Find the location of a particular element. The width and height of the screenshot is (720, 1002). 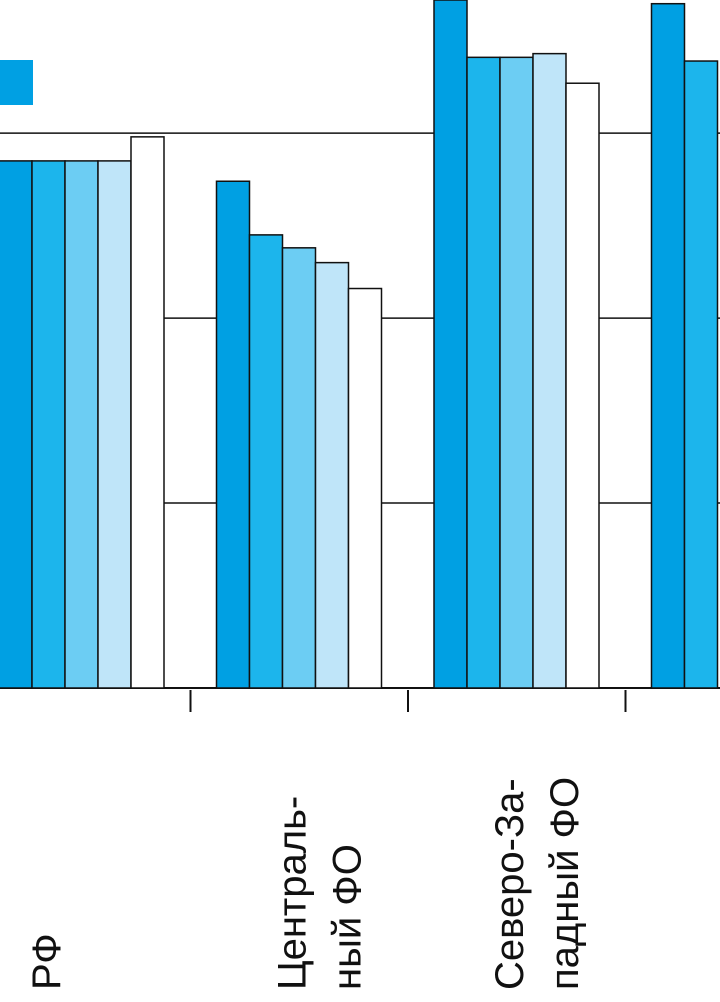

x-tick-label: ный ФО is located at coordinates (348, 917).